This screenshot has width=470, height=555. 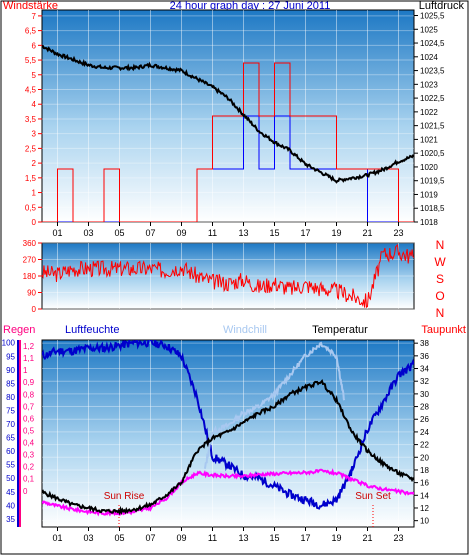 I want to click on temperature-tick-label: 34, so click(x=424, y=369).